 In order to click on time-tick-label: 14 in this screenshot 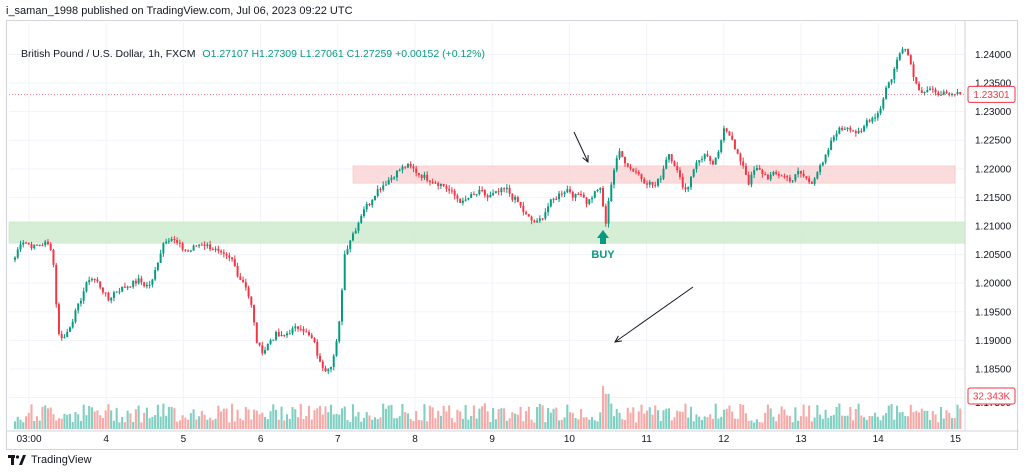, I will do `click(879, 439)`.